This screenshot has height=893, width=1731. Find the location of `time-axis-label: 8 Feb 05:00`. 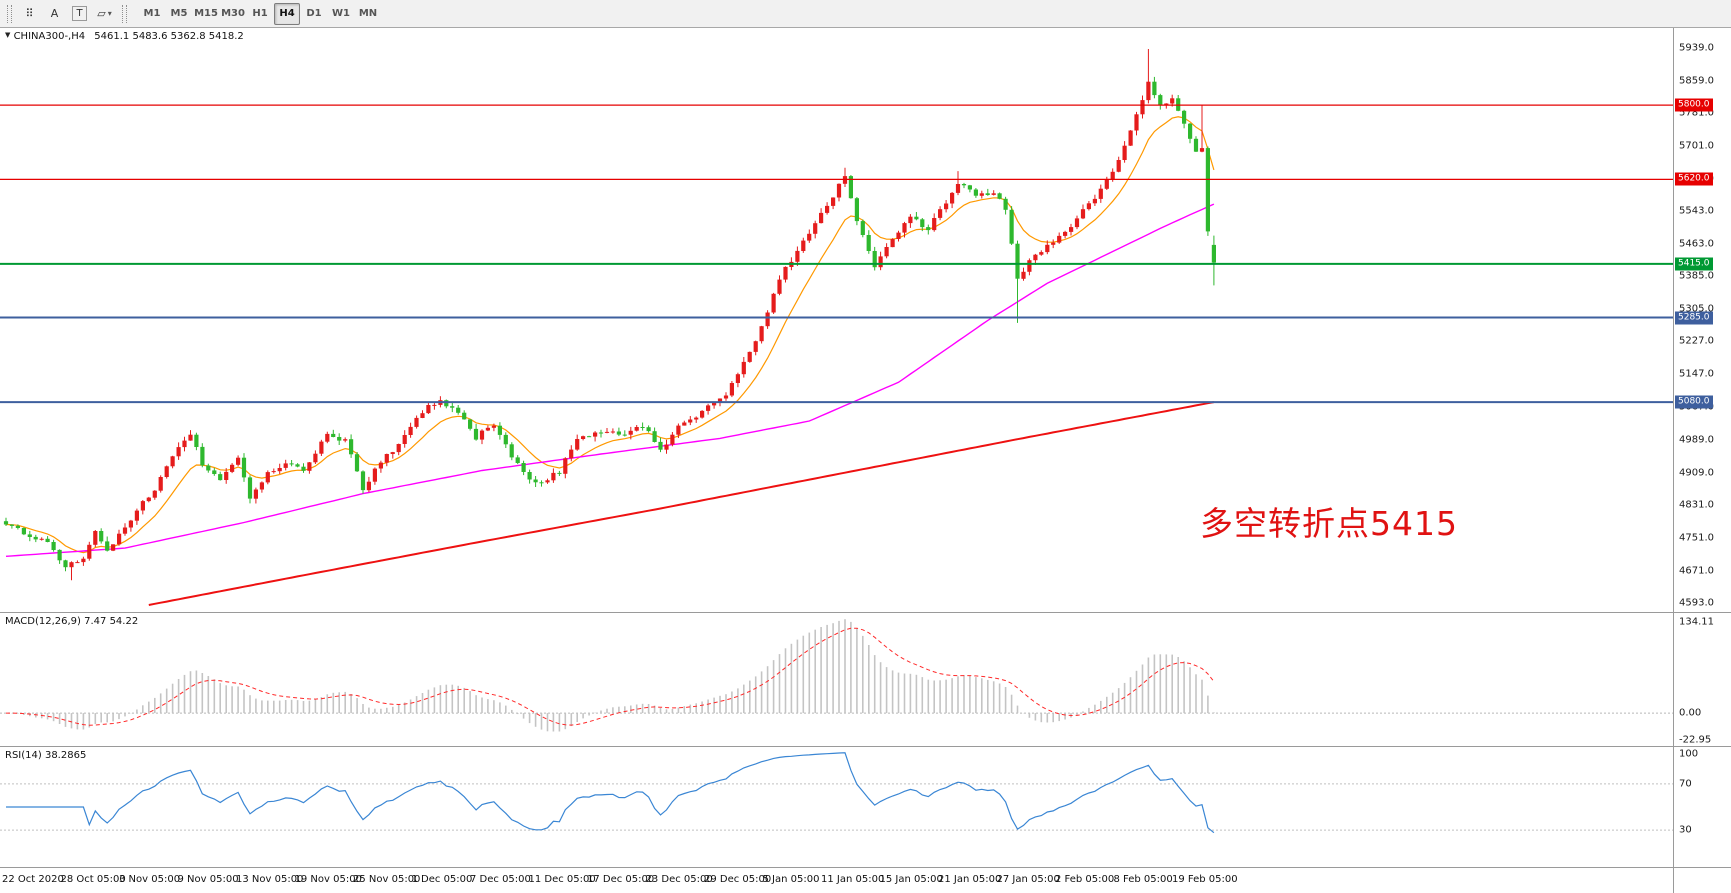

time-axis-label: 8 Feb 05:00 is located at coordinates (1143, 879).